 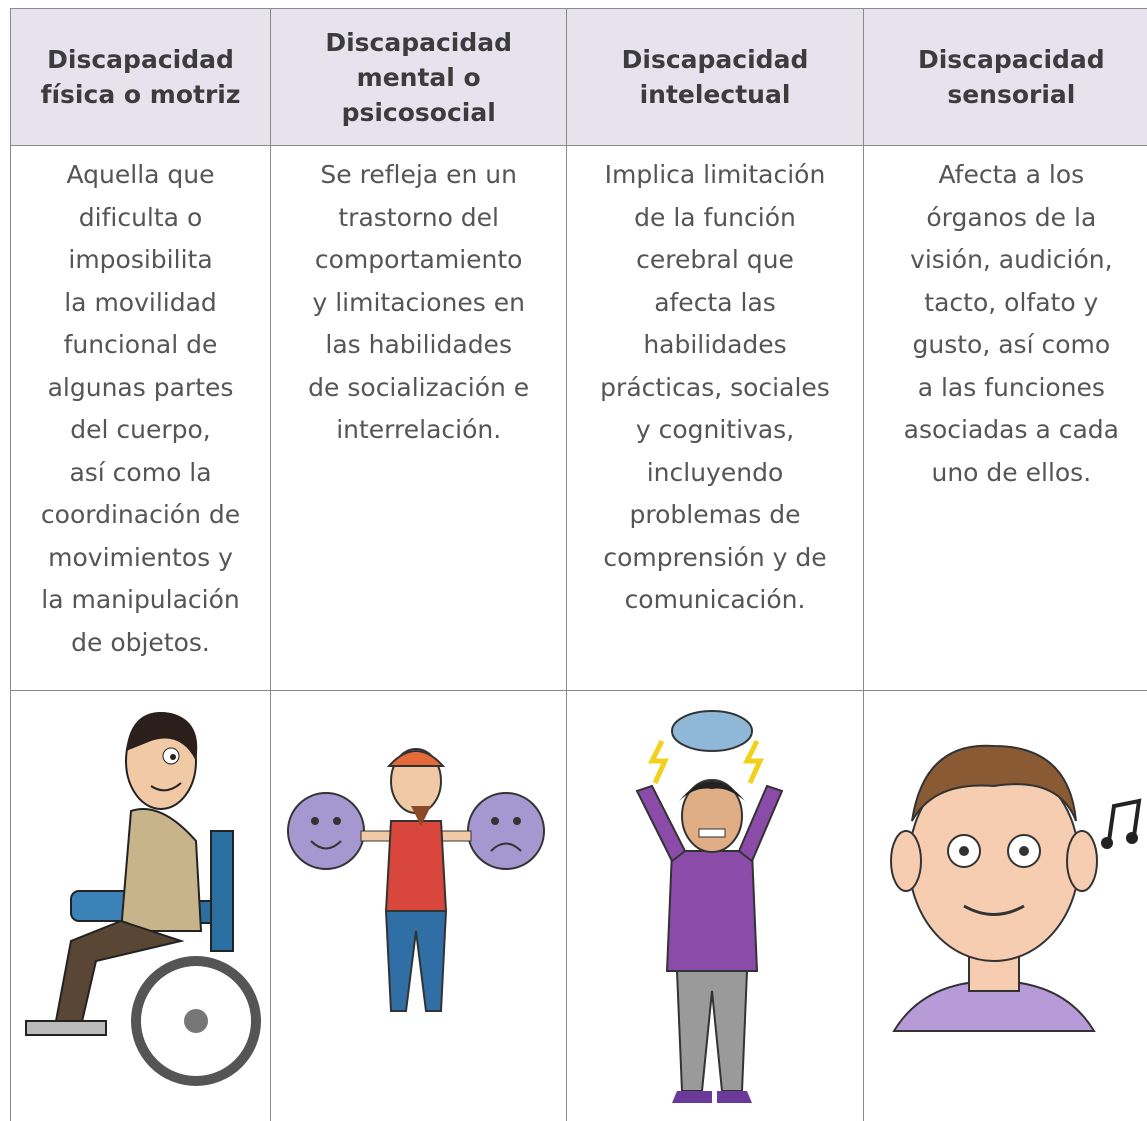 I want to click on illustration-senses, so click(x=1005, y=906).